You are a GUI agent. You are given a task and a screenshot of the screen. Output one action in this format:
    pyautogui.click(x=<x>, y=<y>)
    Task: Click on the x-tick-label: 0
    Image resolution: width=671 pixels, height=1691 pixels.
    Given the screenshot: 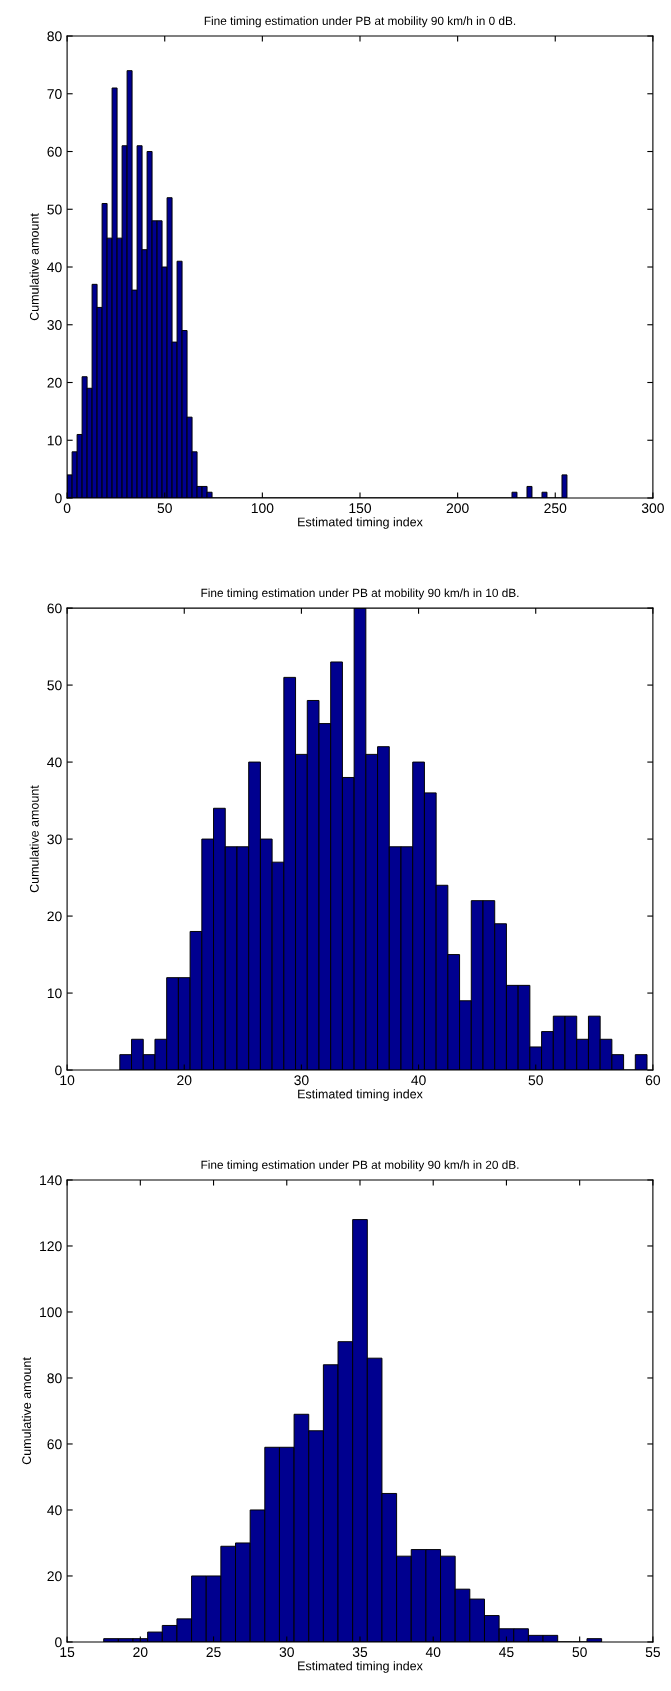 What is the action you would take?
    pyautogui.click(x=67, y=508)
    